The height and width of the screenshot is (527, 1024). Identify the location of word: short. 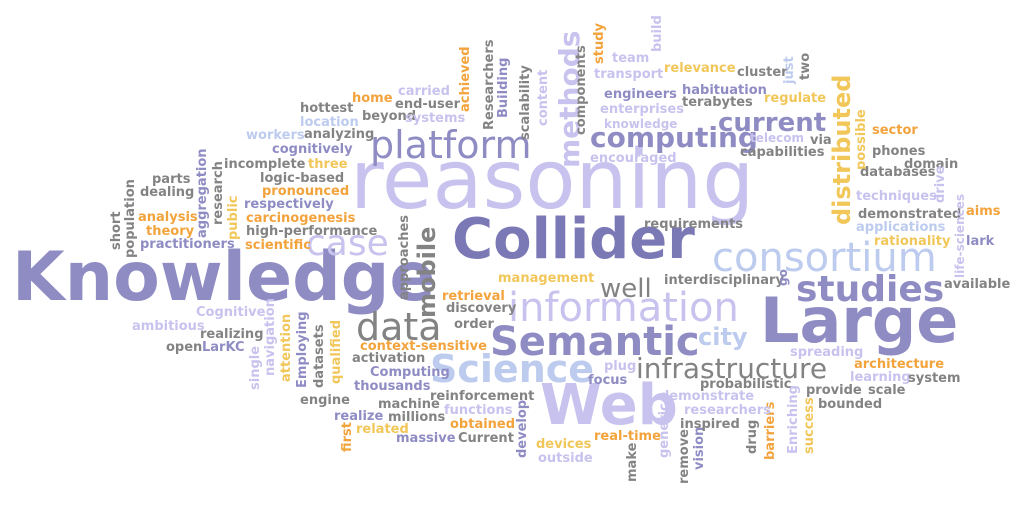
(116, 230).